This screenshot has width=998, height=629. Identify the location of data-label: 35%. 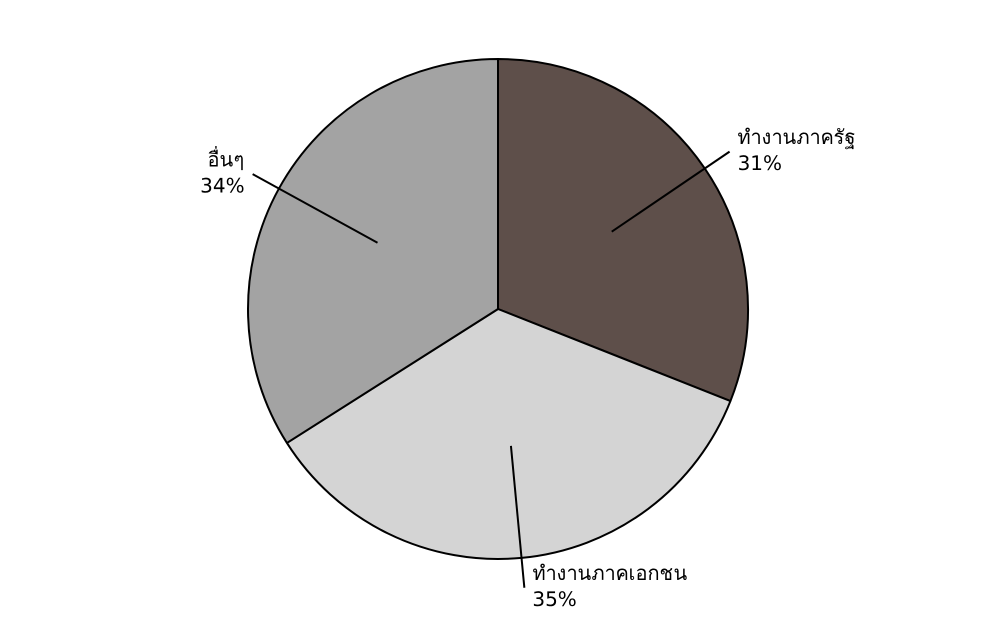
(554, 598).